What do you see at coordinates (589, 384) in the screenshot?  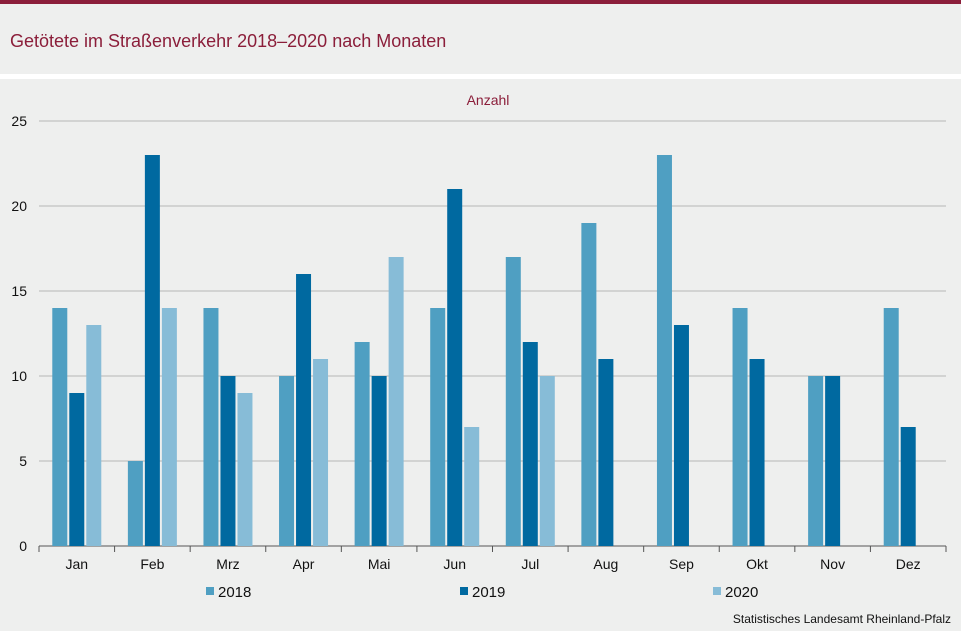 I see `bar-2018-Aug` at bounding box center [589, 384].